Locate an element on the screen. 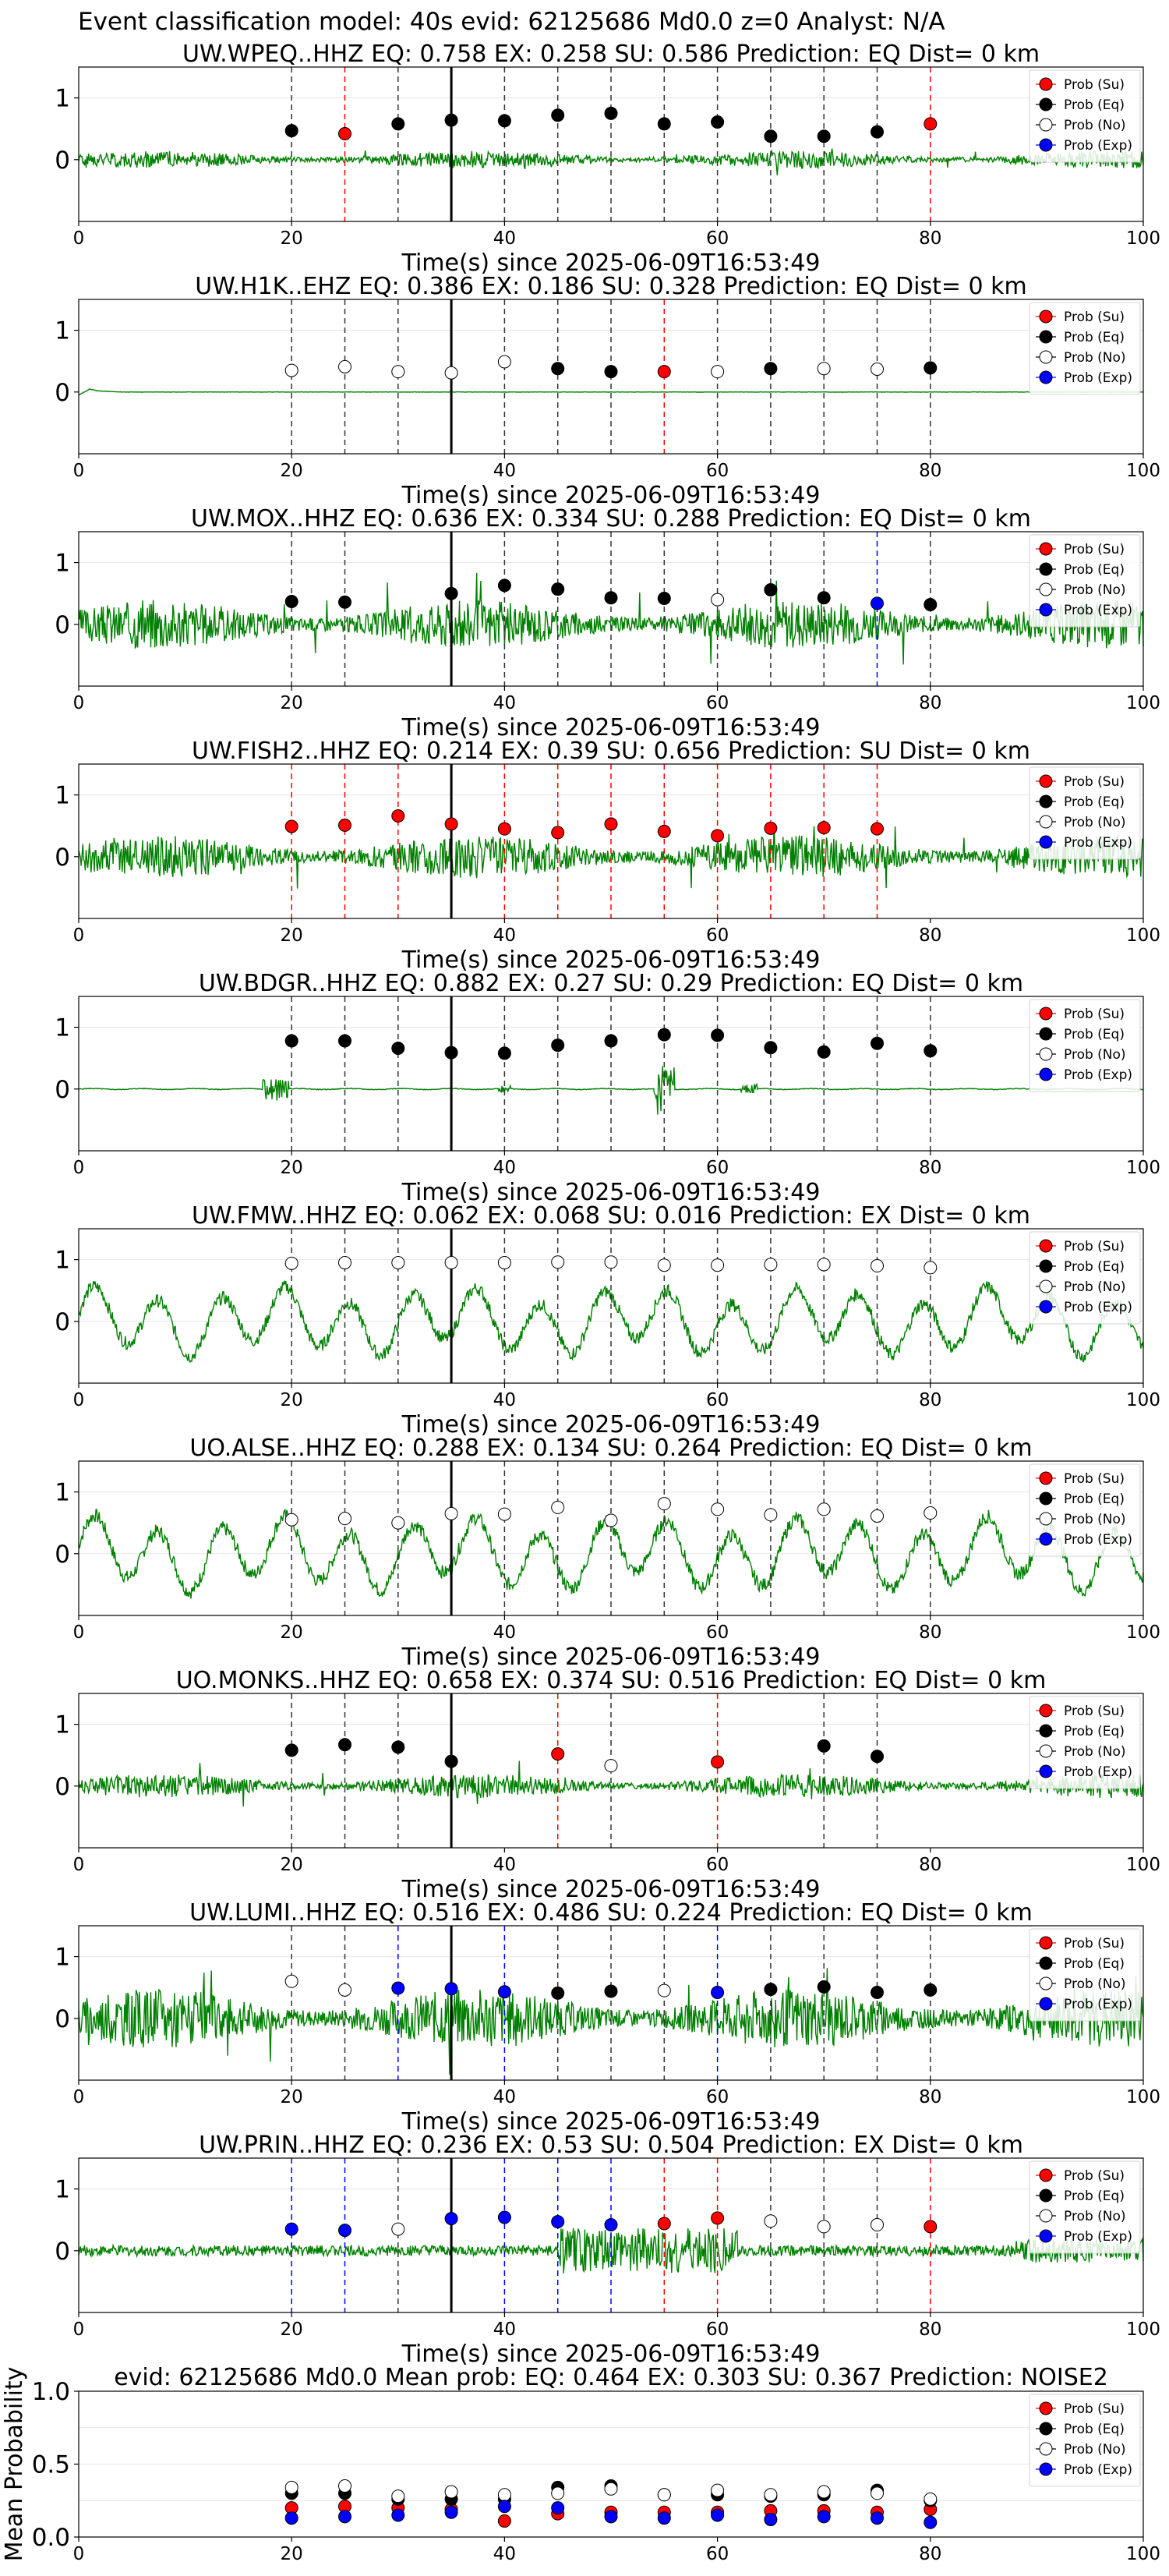 The width and height of the screenshot is (1169, 2576). y-tick-label: 1 is located at coordinates (62, 1261).